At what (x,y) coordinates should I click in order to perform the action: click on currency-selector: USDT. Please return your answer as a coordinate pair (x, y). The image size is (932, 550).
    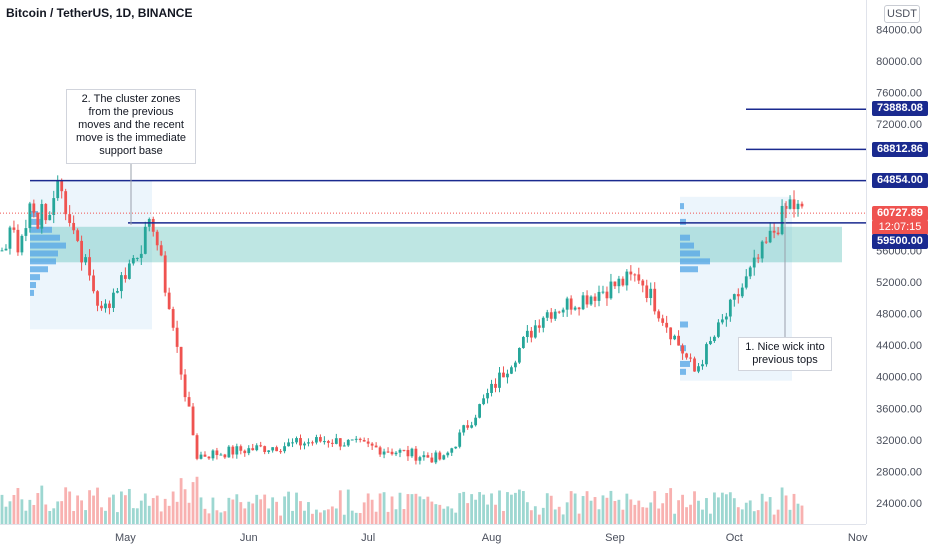
    Looking at the image, I should click on (902, 14).